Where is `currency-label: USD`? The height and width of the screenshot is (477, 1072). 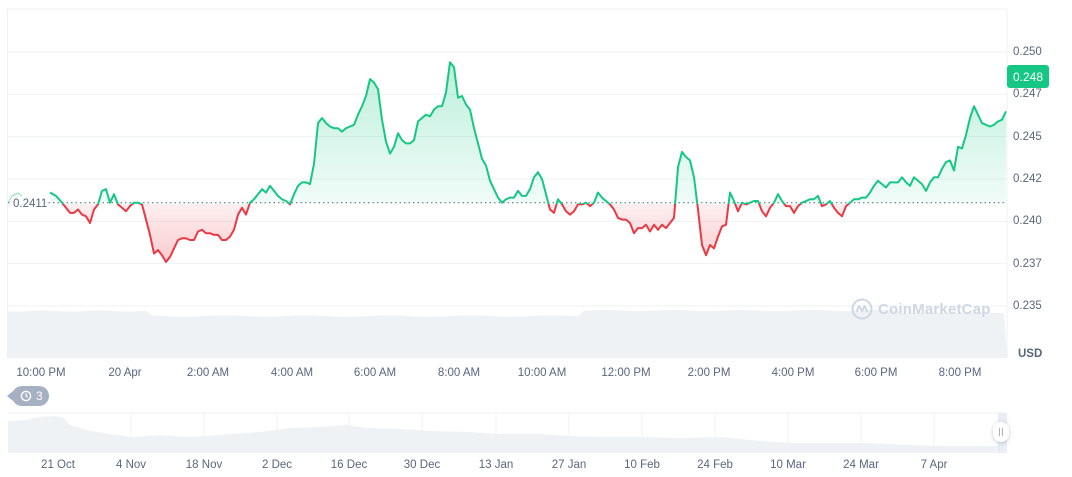 currency-label: USD is located at coordinates (1030, 354).